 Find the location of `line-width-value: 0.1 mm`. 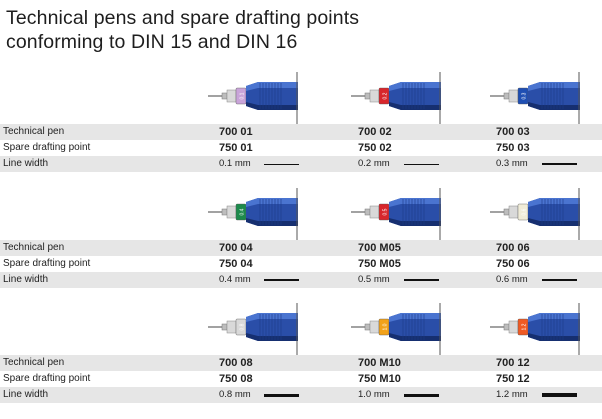

line-width-value: 0.1 mm is located at coordinates (235, 163).